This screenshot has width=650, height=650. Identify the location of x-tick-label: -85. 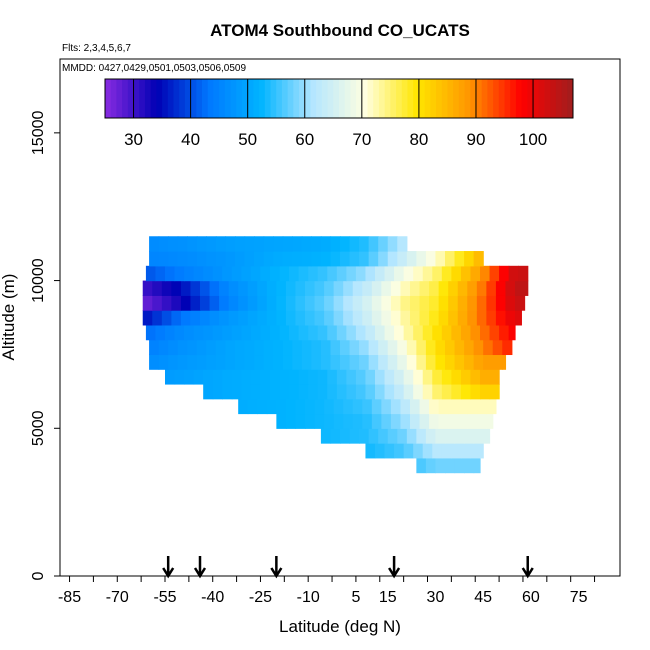
(69, 597).